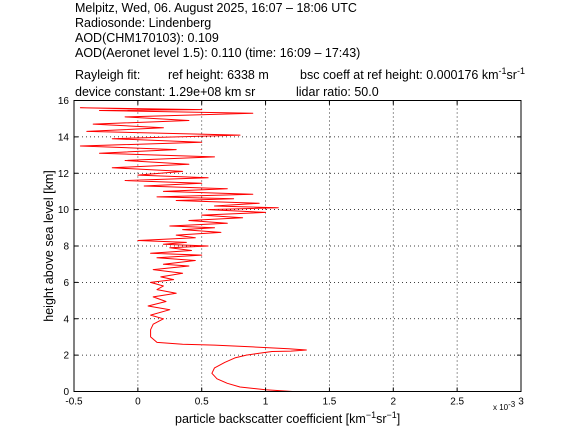 The image size is (576, 432). What do you see at coordinates (329, 402) in the screenshot?
I see `x-tick-label: 1.5` at bounding box center [329, 402].